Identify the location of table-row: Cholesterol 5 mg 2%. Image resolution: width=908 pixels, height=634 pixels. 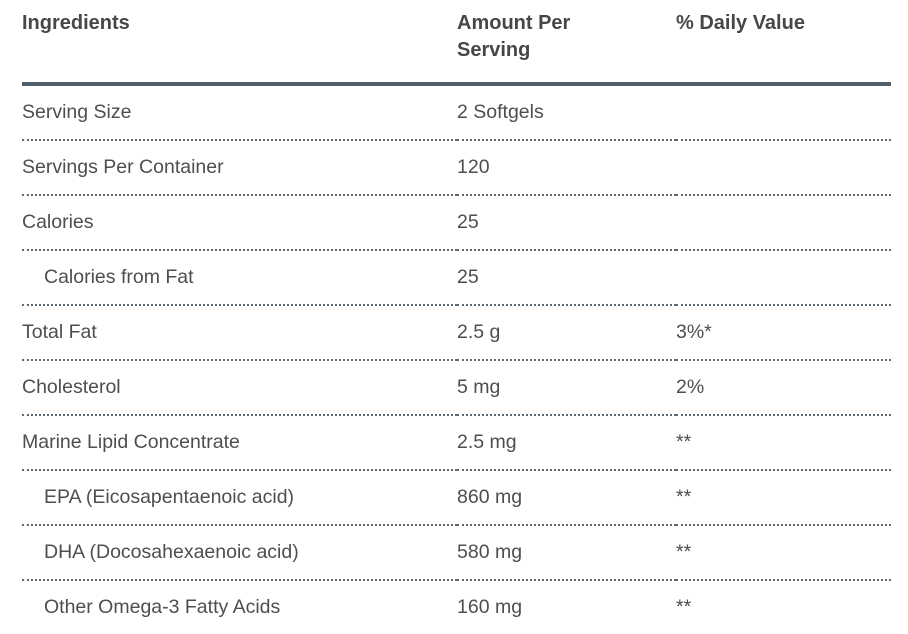
(456, 388).